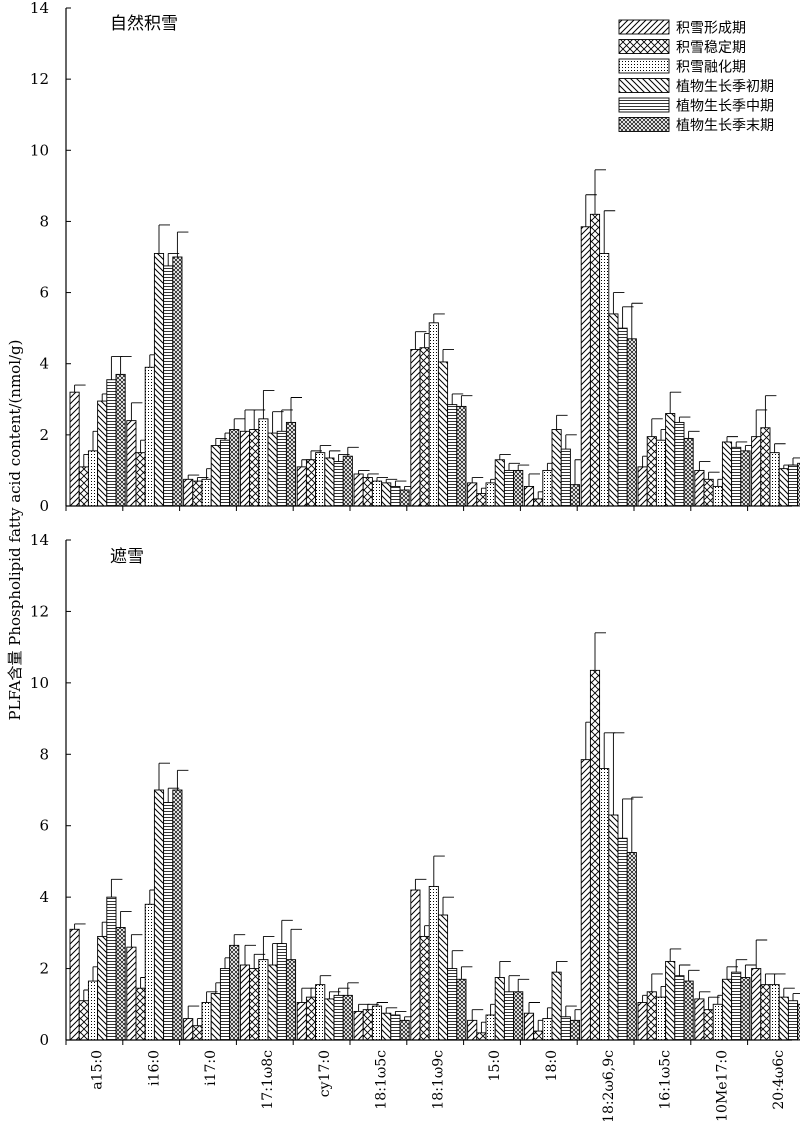 The height and width of the screenshot is (1121, 800). Describe the element at coordinates (518, 1016) in the screenshot. I see `bar-snow-removal-7-s5` at that location.